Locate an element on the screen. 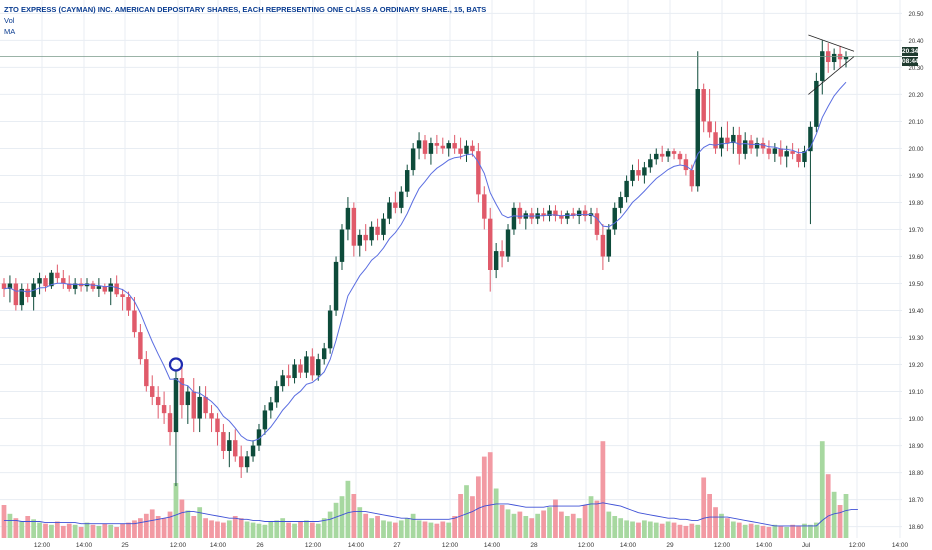 The height and width of the screenshot is (550, 932). ma-legend: MA is located at coordinates (10, 31).